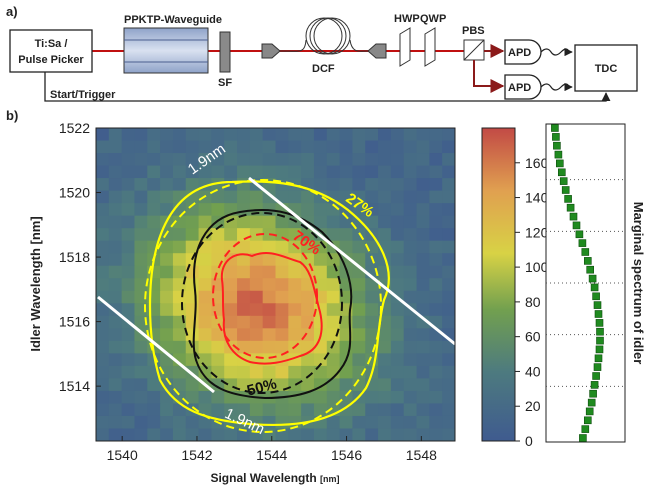  What do you see at coordinates (323, 69) in the screenshot?
I see `dcf-label: DCF` at bounding box center [323, 69].